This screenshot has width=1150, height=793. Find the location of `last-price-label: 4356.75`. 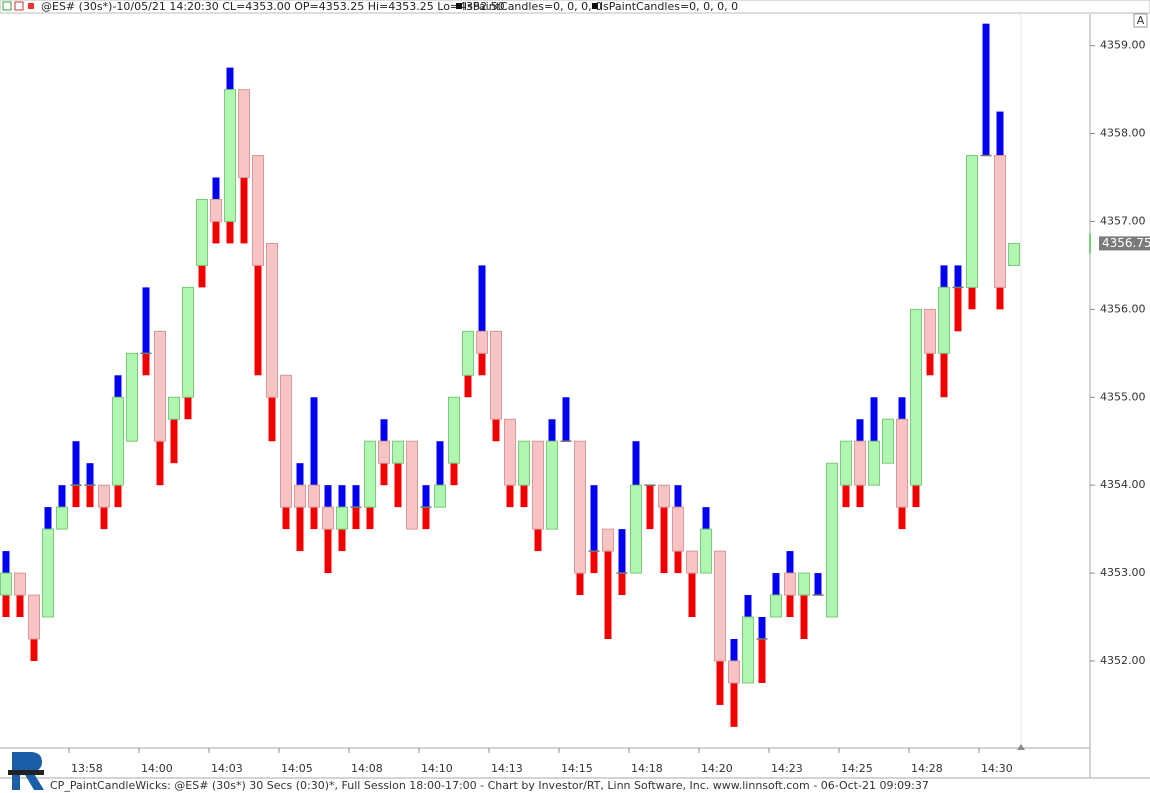

last-price-label: 4356.75 is located at coordinates (1126, 243).